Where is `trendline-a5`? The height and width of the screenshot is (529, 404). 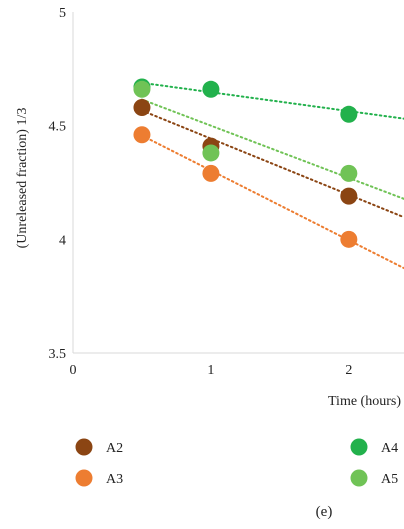
trendline-a5 is located at coordinates (272, 149).